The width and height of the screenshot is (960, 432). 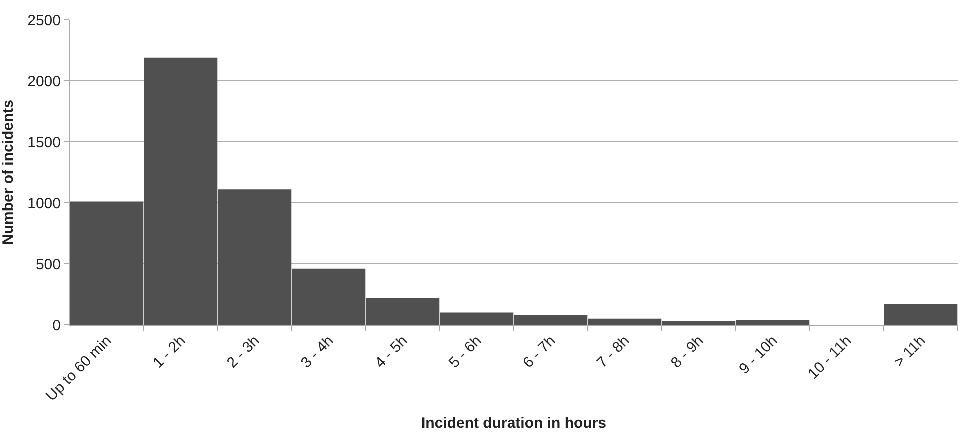 I want to click on y-tick-label: 0, so click(x=56, y=325).